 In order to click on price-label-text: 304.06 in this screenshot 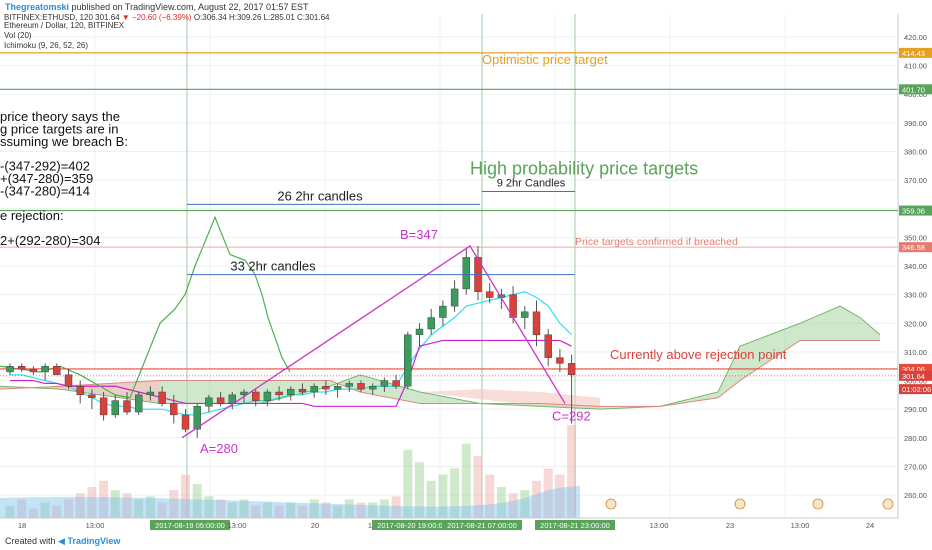, I will do `click(913, 369)`.